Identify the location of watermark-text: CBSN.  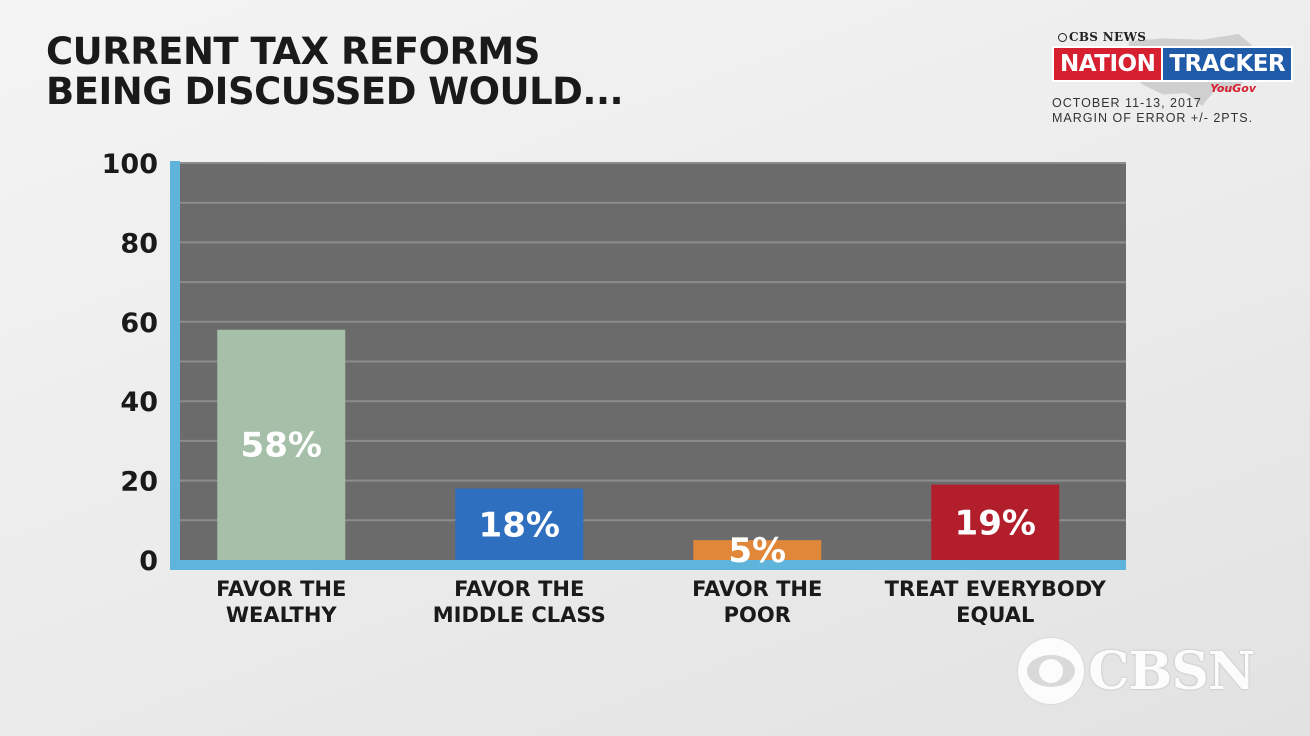
(1171, 671).